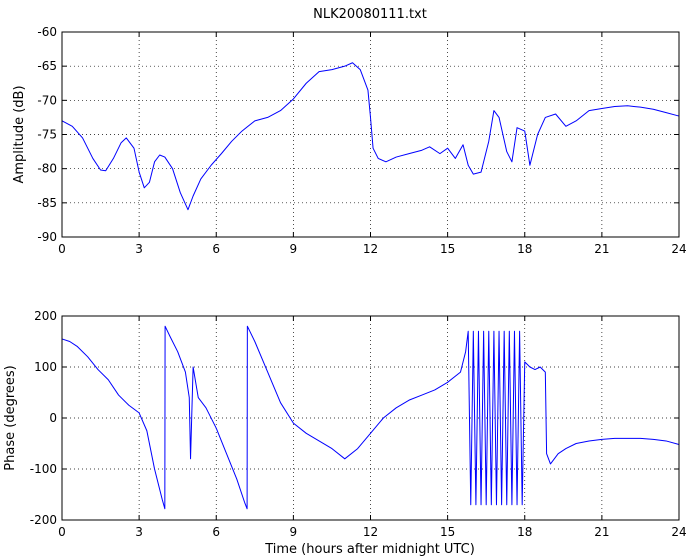 The height and width of the screenshot is (560, 693). What do you see at coordinates (45, 316) in the screenshot?
I see `y-tick-label: 200` at bounding box center [45, 316].